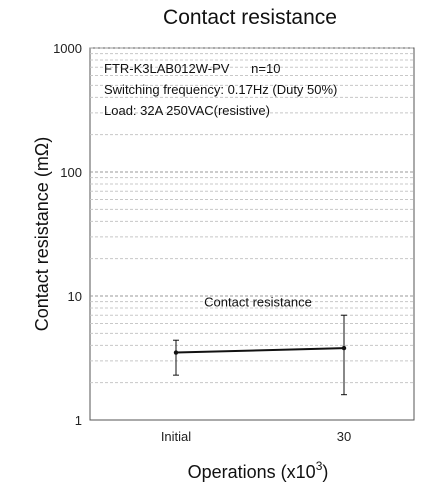 This screenshot has width=424, height=488. What do you see at coordinates (252, 472) in the screenshot?
I see `x-axis-title-main: Operations (x10` at bounding box center [252, 472].